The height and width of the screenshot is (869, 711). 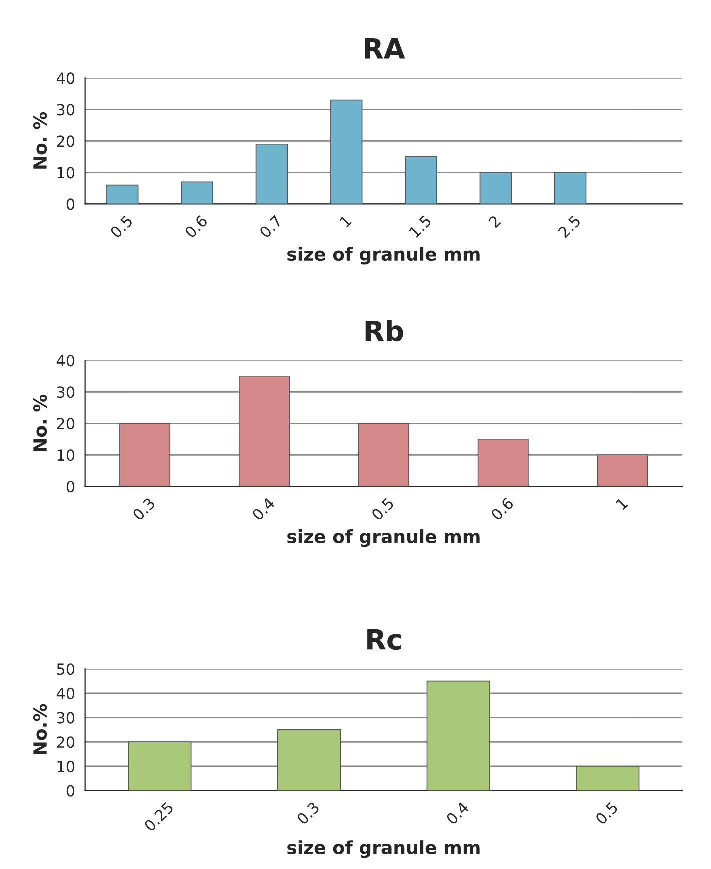 I want to click on x-tick-label: 0.7, so click(x=271, y=227).